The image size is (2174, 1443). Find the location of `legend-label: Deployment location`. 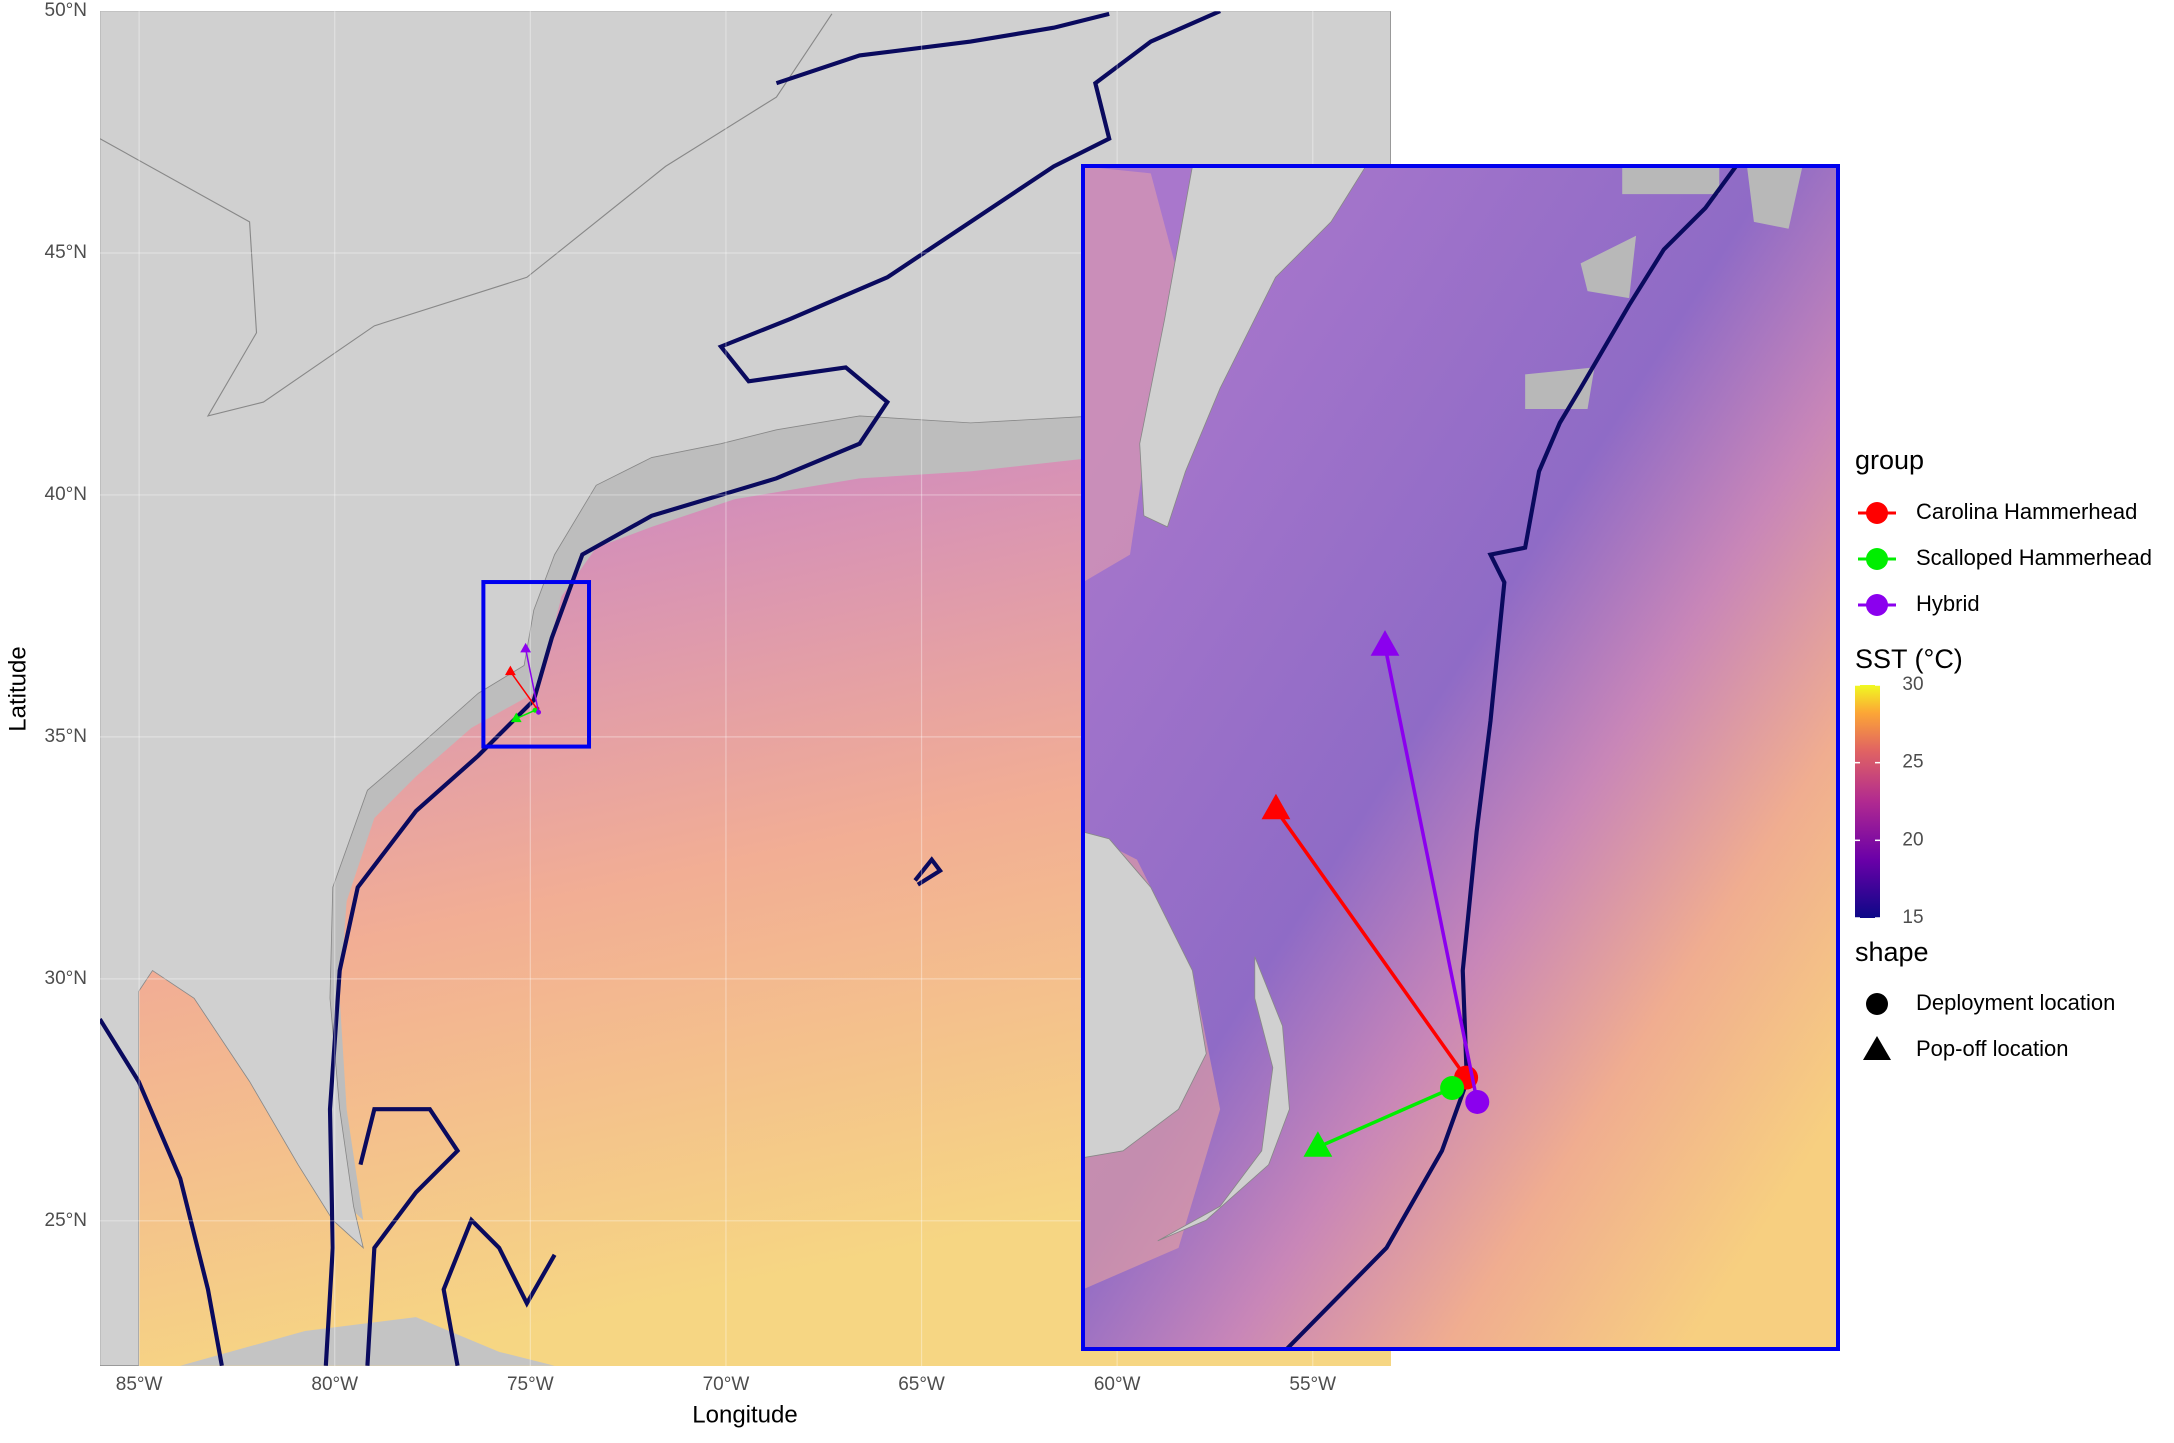

legend-label: Deployment location is located at coordinates (2015, 1002).